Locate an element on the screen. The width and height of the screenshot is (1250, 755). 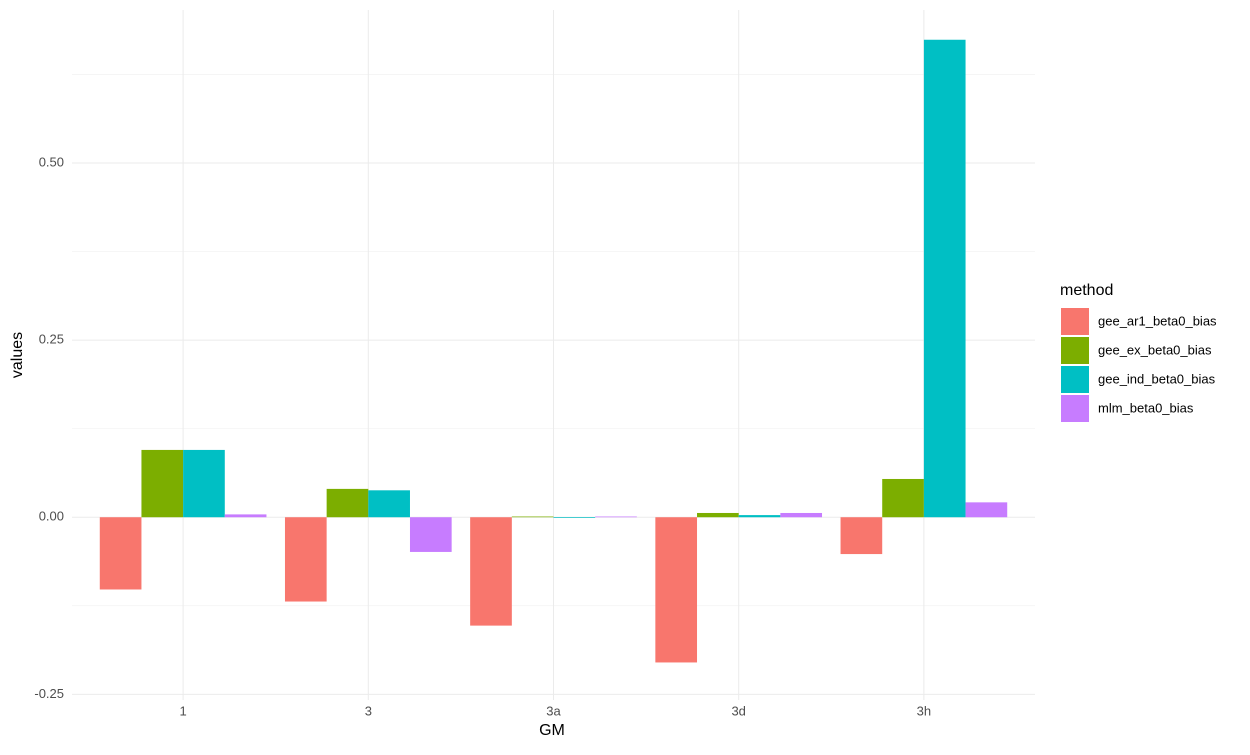
x-tick-label: 3a is located at coordinates (553, 710).